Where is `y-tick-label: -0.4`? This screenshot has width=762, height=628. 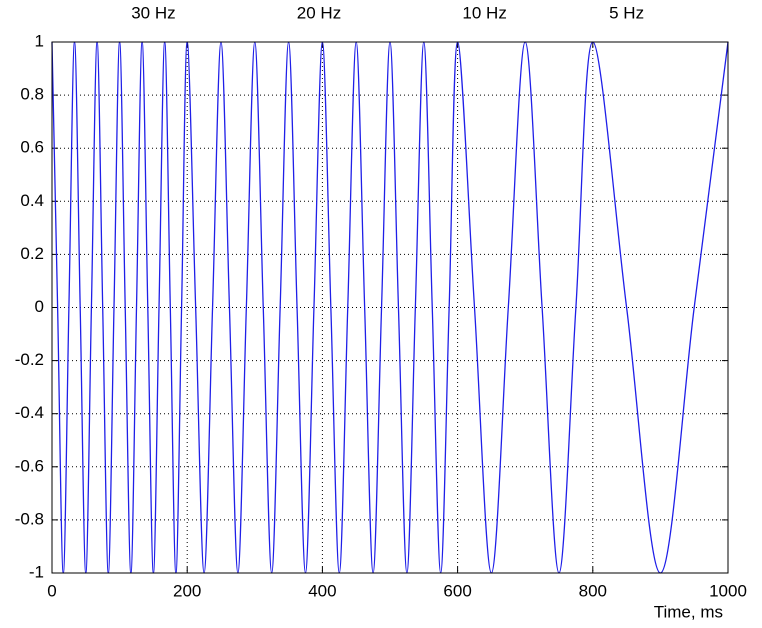 y-tick-label: -0.4 is located at coordinates (29, 412).